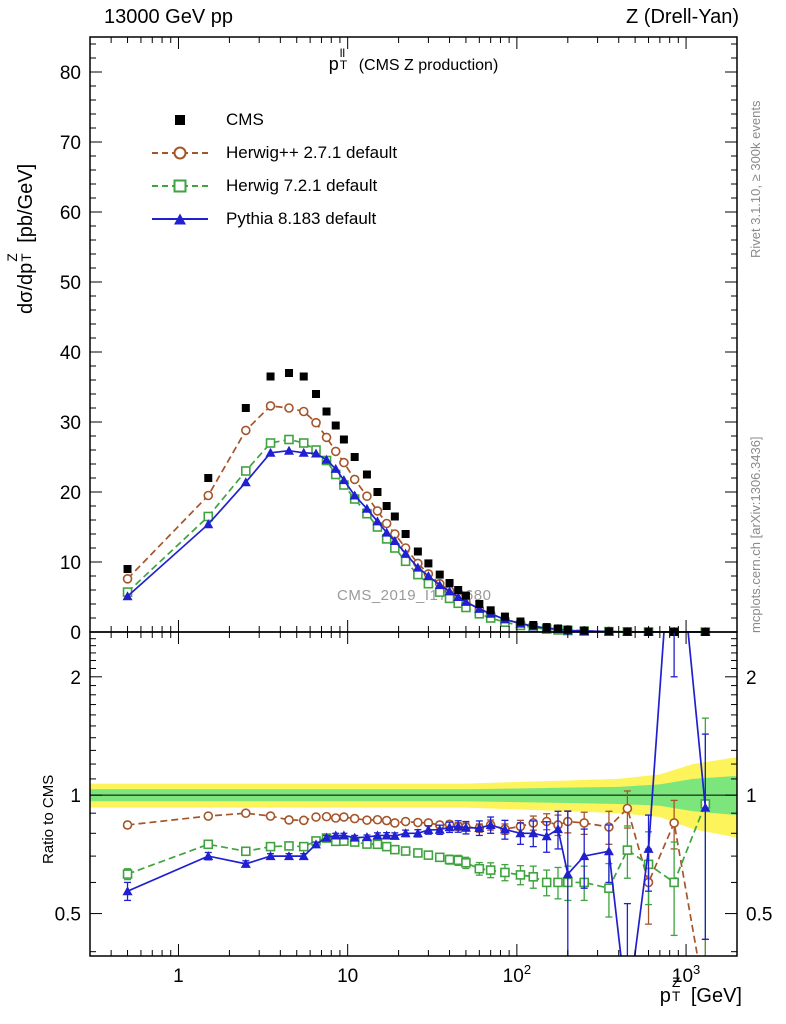 Image resolution: width=786 pixels, height=1024 pixels. Describe the element at coordinates (180, 185) in the screenshot. I see `herwig7-marker-icon` at that location.